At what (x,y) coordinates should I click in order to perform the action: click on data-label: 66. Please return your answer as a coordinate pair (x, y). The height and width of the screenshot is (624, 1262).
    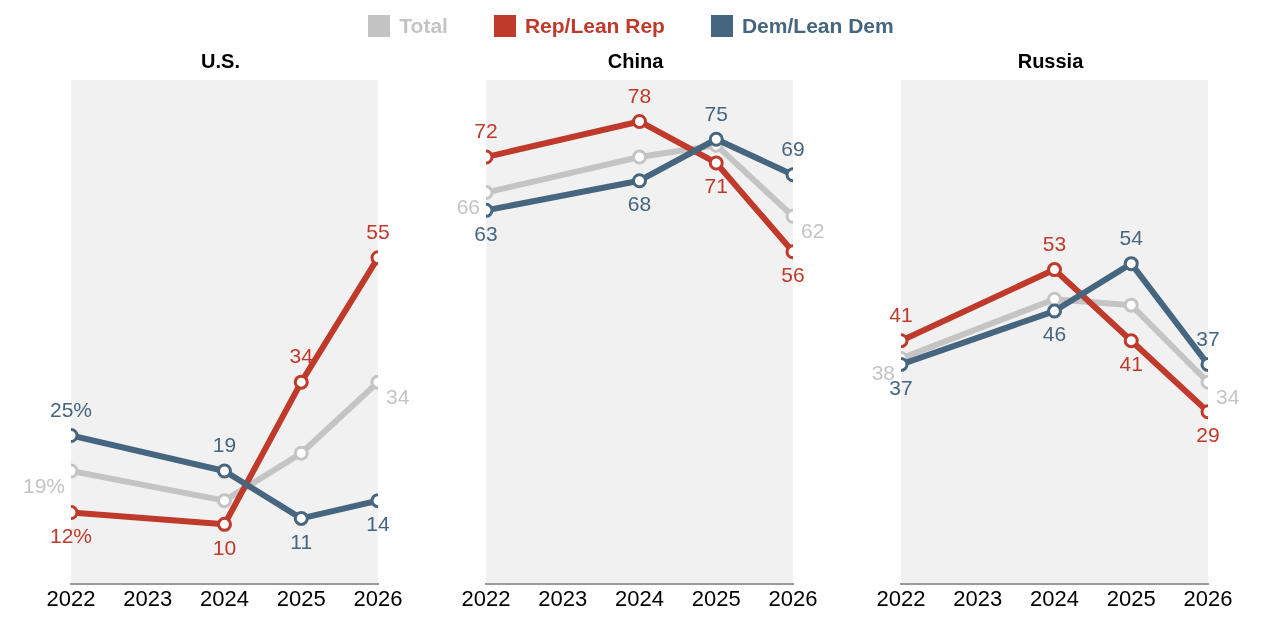
    Looking at the image, I should click on (468, 207).